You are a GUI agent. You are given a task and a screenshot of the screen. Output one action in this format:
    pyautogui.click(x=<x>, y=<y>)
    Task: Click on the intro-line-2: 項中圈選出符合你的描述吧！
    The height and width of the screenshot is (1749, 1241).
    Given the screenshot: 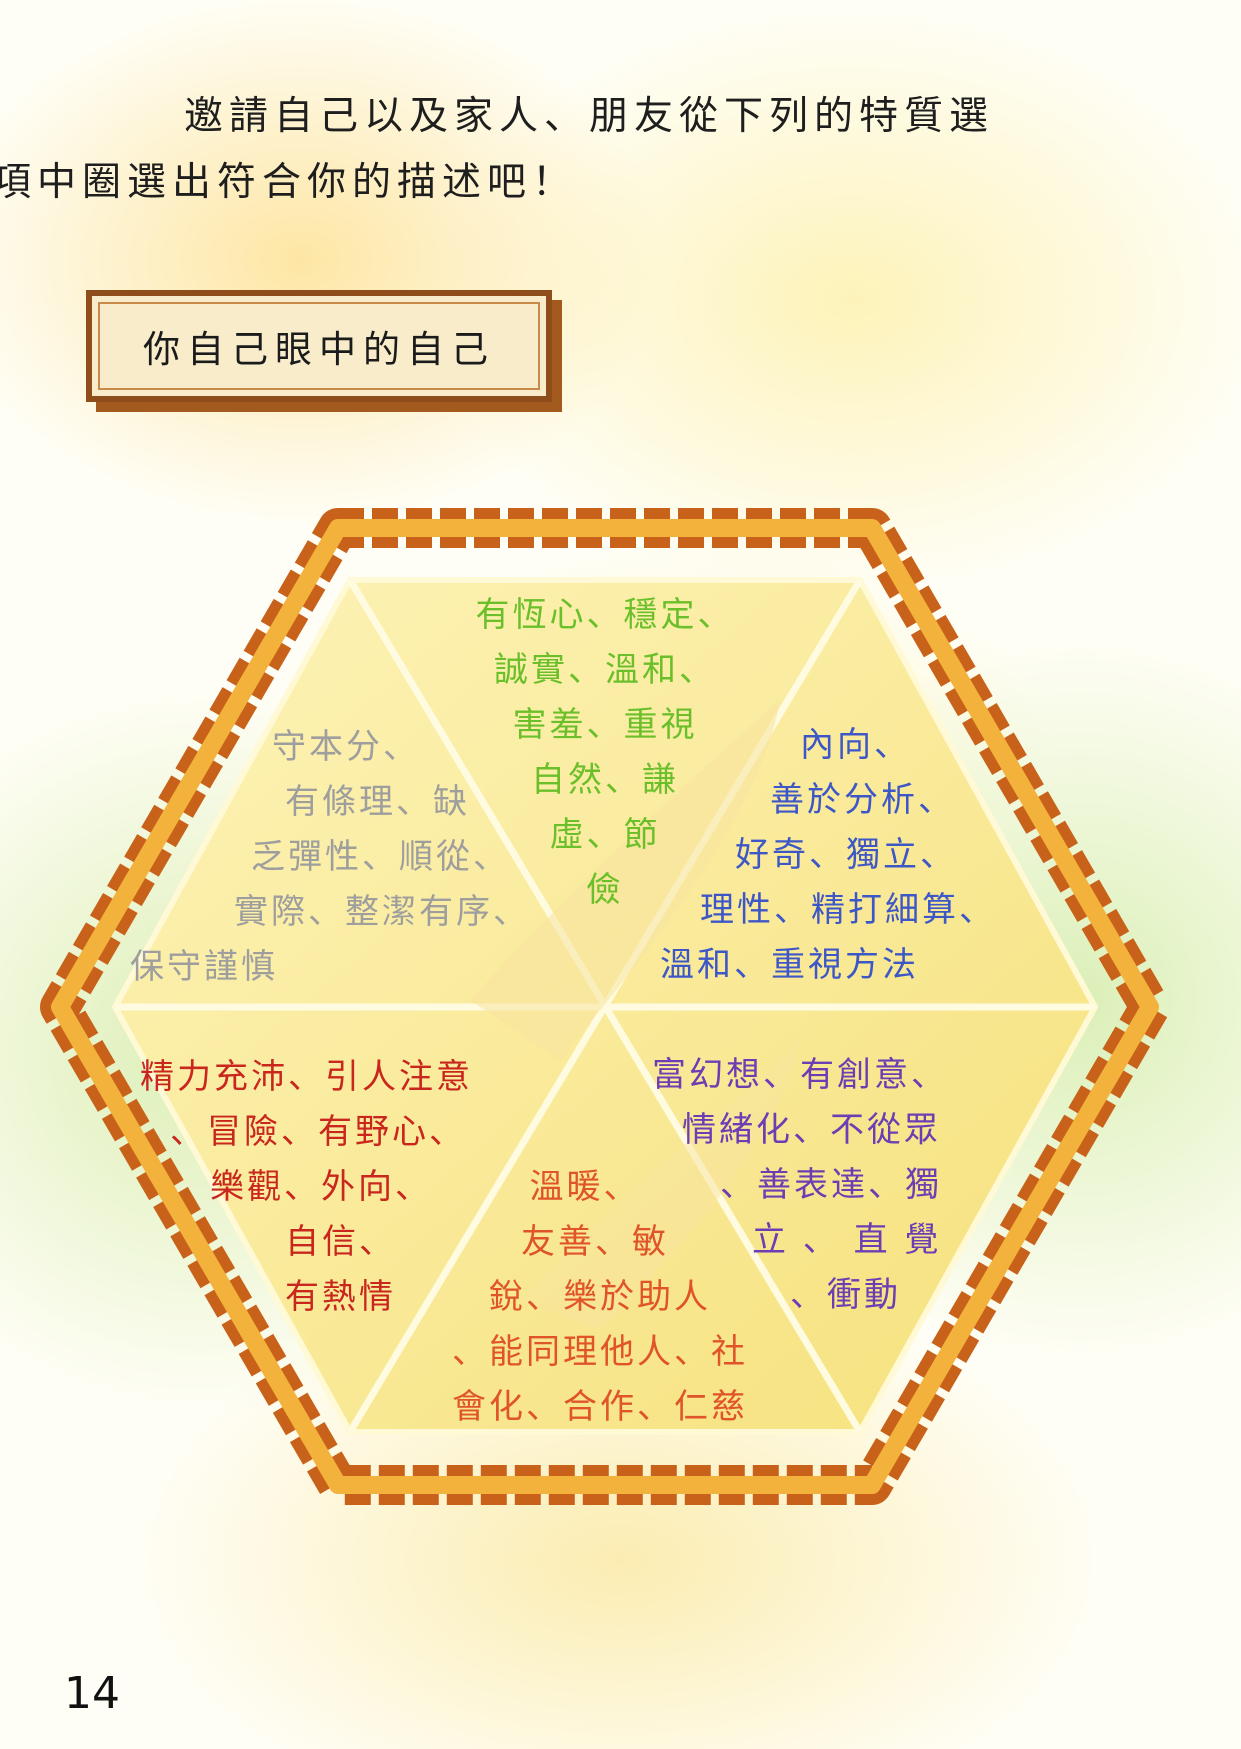 What is the action you would take?
    pyautogui.click(x=289, y=182)
    